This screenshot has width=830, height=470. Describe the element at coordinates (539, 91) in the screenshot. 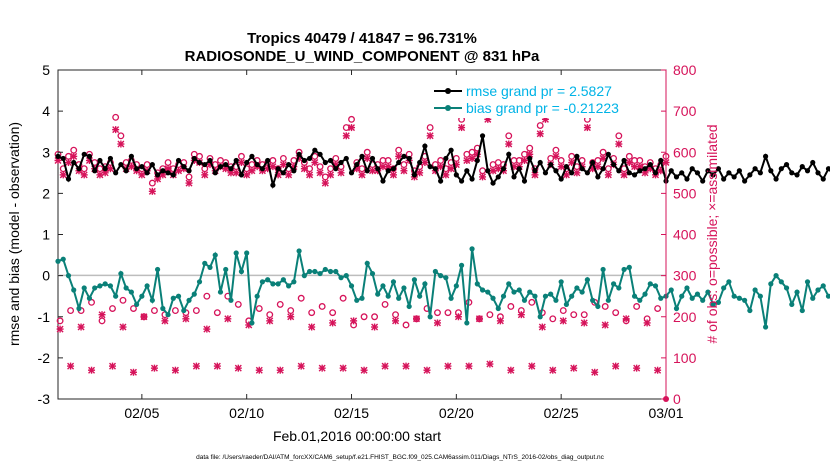

I see `legend-rmse-label: rmse grand pr = 2.5827` at that location.